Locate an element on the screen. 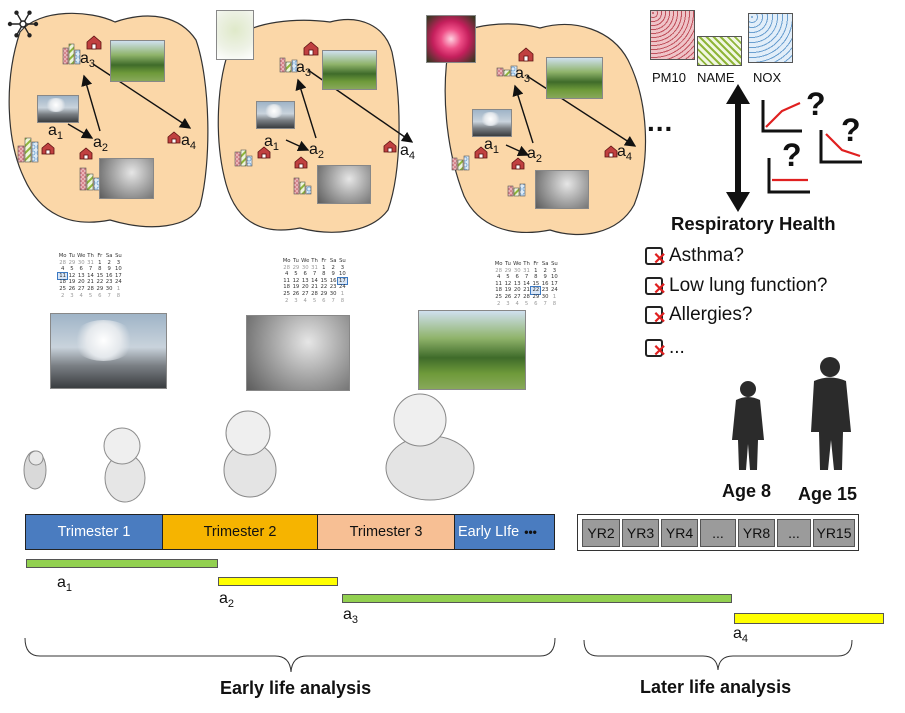  factory-photo-map3 is located at coordinates (492, 123).